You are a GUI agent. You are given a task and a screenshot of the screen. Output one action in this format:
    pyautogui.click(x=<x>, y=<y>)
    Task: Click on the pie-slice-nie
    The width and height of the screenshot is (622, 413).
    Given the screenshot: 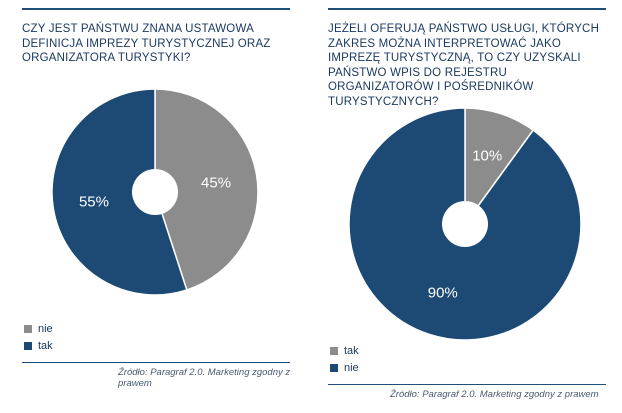 What is the action you would take?
    pyautogui.click(x=206, y=189)
    